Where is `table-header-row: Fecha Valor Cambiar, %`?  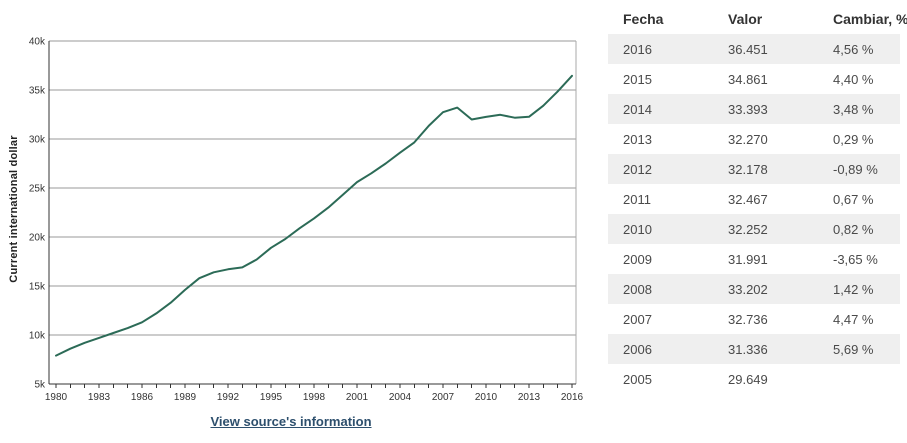
table-header-row: Fecha Valor Cambiar, % is located at coordinates (757, 20).